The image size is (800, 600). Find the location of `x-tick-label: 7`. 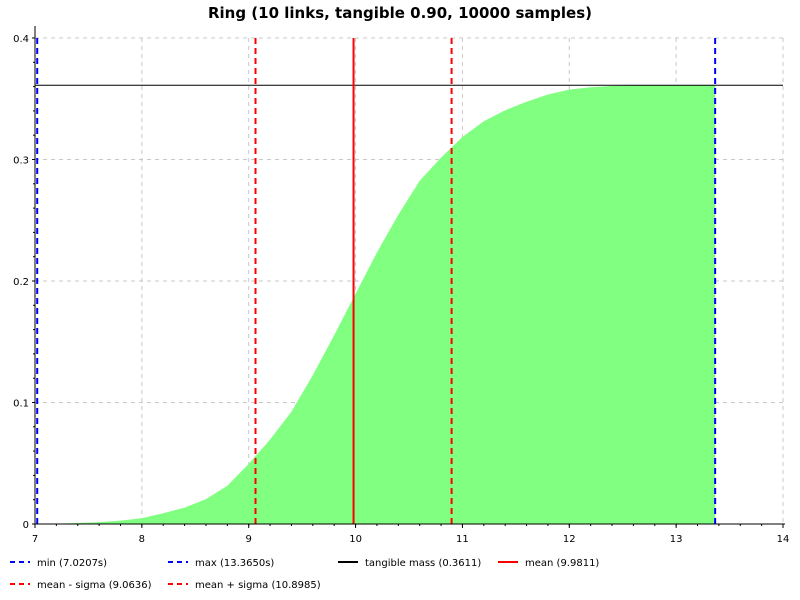

x-tick-label: 7 is located at coordinates (35, 539).